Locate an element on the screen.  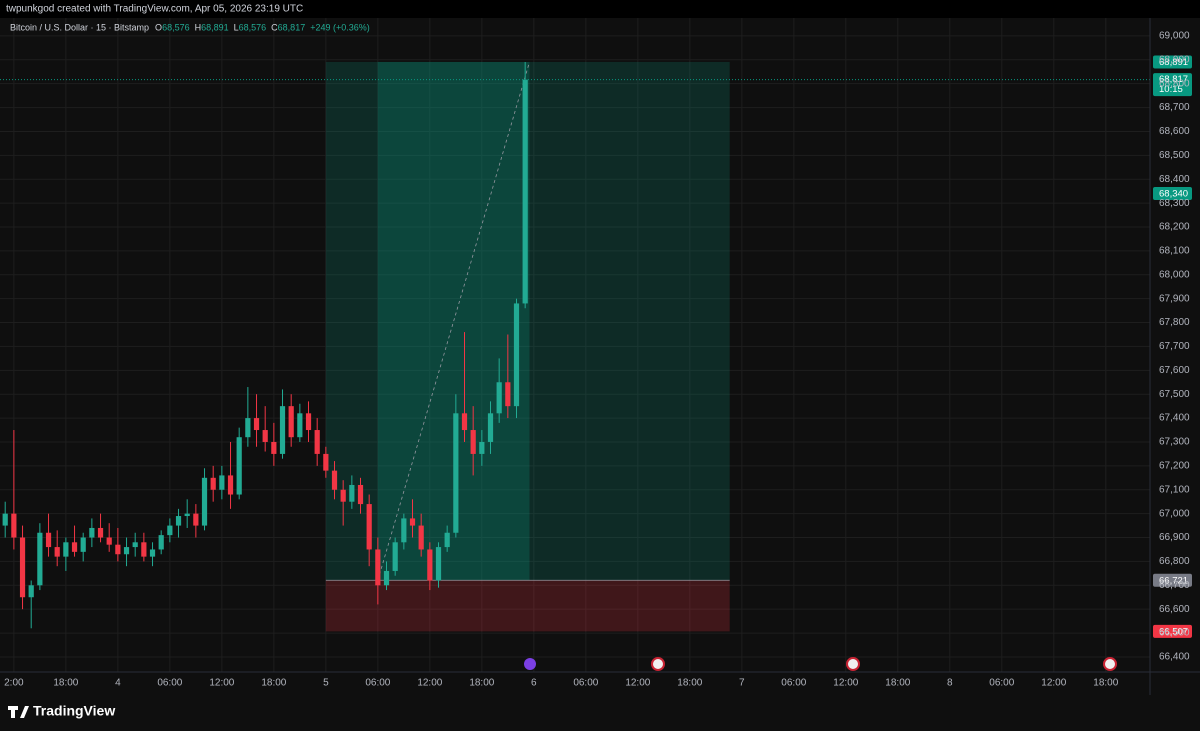
price-badge-label: 68,340 is located at coordinates (1173, 194).